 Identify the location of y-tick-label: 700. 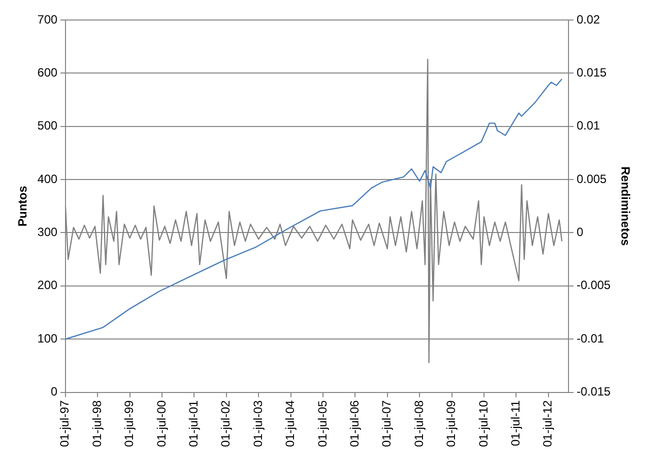
(47, 19).